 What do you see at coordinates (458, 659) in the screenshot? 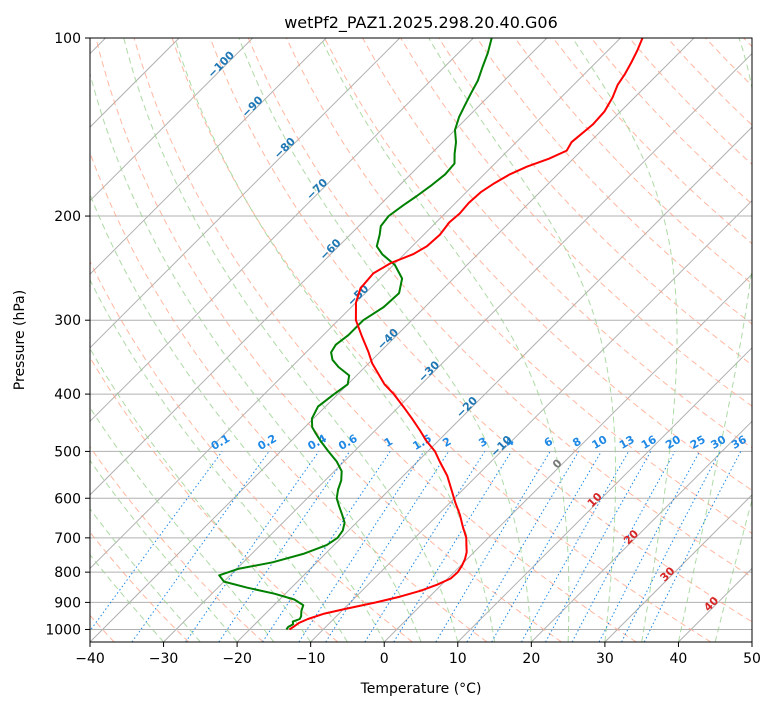
I see `x-tick-label: 10` at bounding box center [458, 659].